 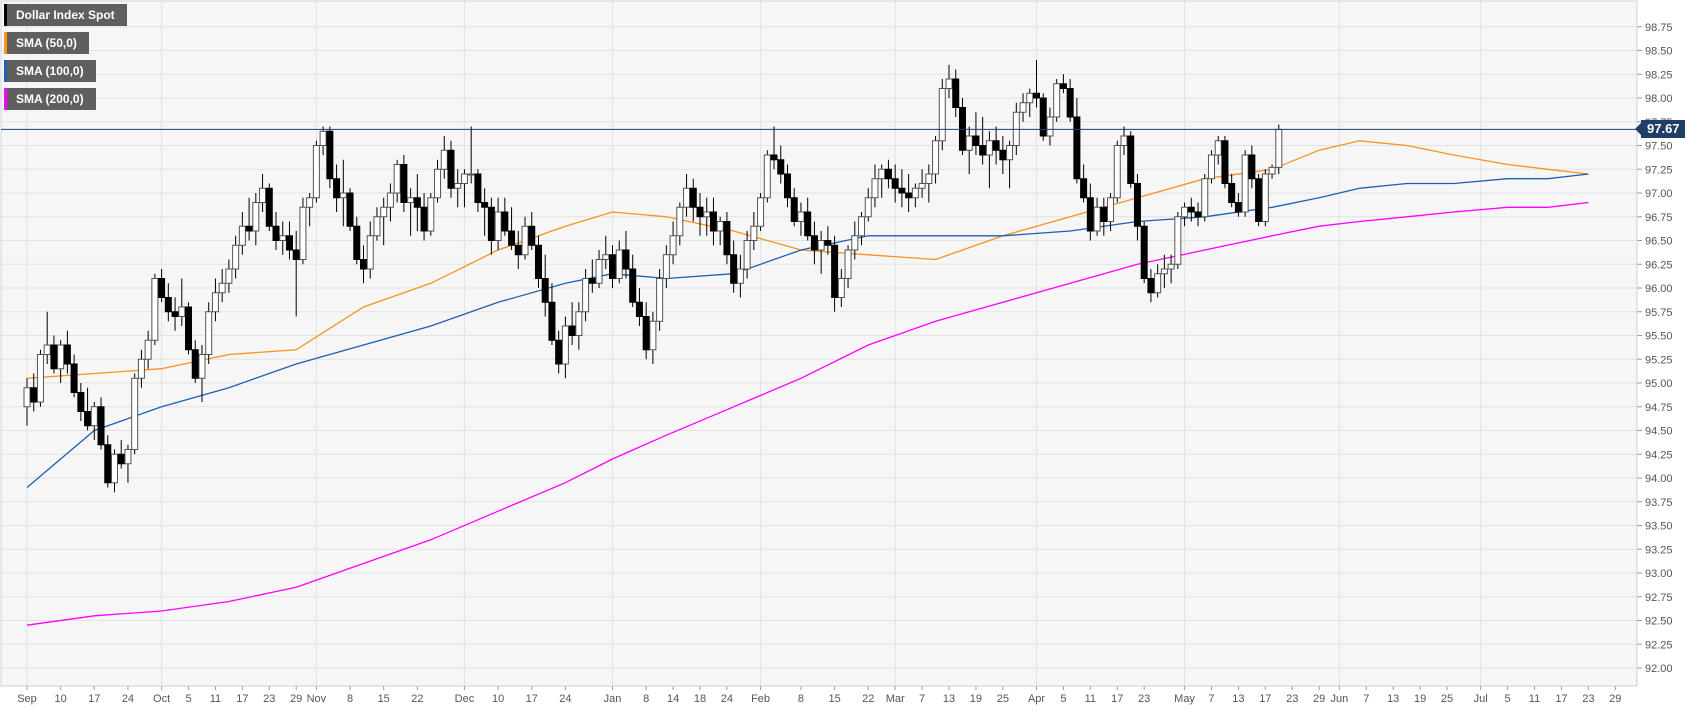 I want to click on x-axis-label: 24, so click(x=128, y=699).